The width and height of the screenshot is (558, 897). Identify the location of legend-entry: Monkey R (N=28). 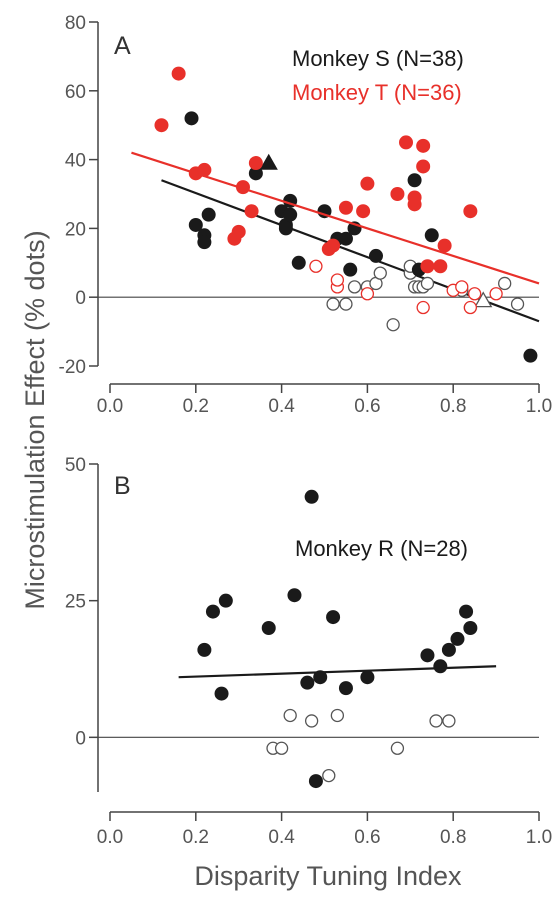
(381, 548).